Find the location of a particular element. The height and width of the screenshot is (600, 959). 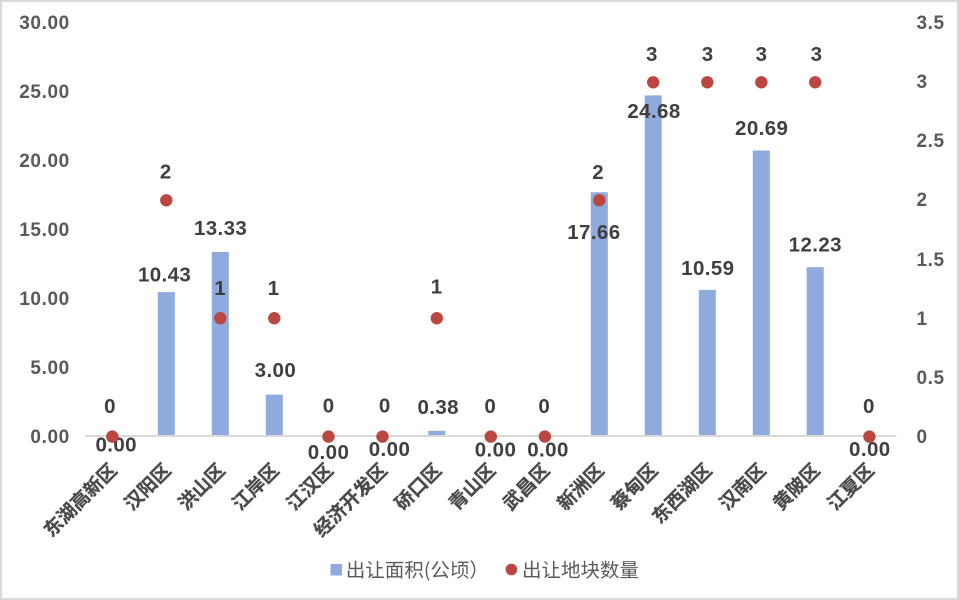

svg-text: 10.59 is located at coordinates (707, 268).